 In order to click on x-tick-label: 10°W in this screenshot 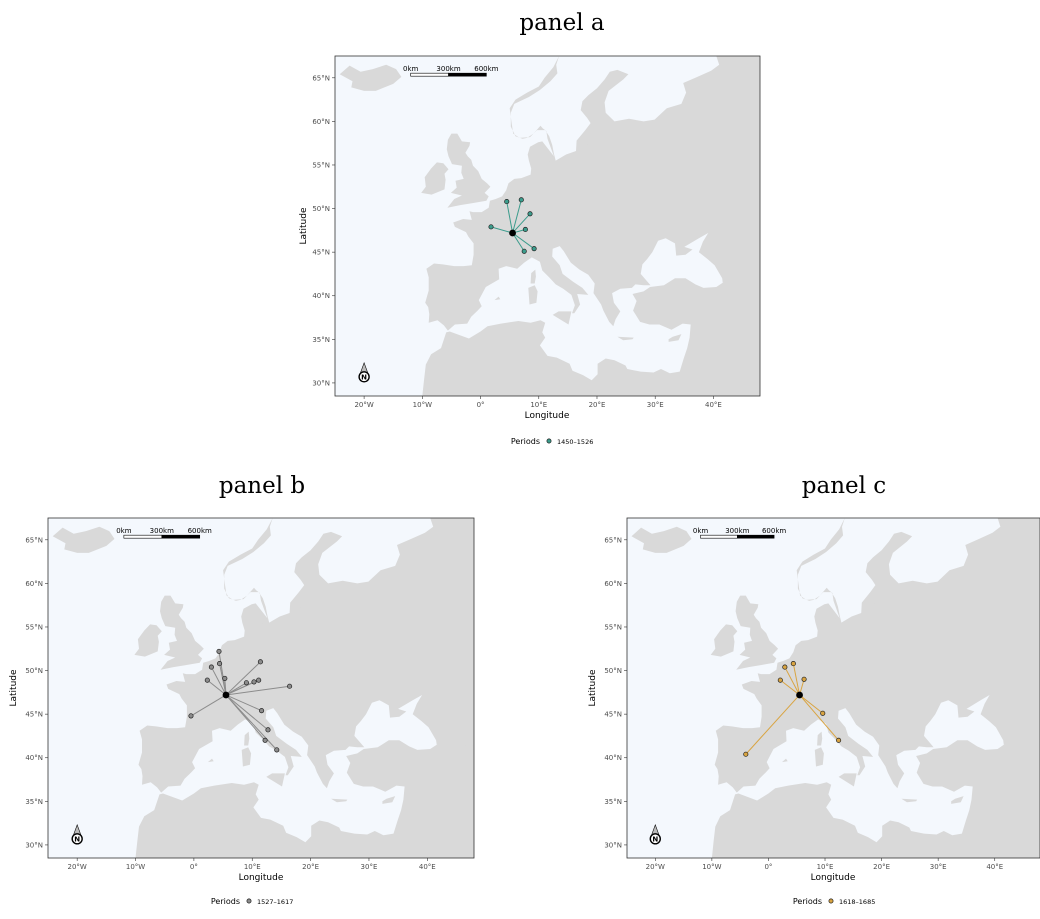, I will do `click(422, 405)`.